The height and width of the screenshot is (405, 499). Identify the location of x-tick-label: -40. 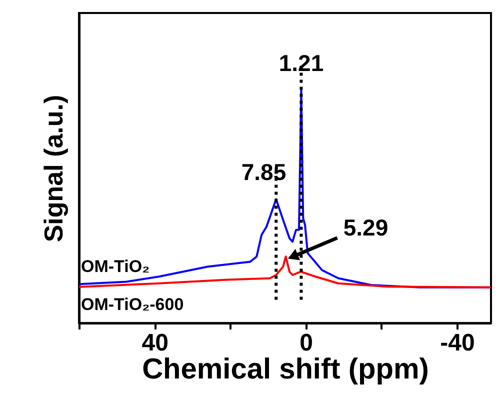
(457, 343).